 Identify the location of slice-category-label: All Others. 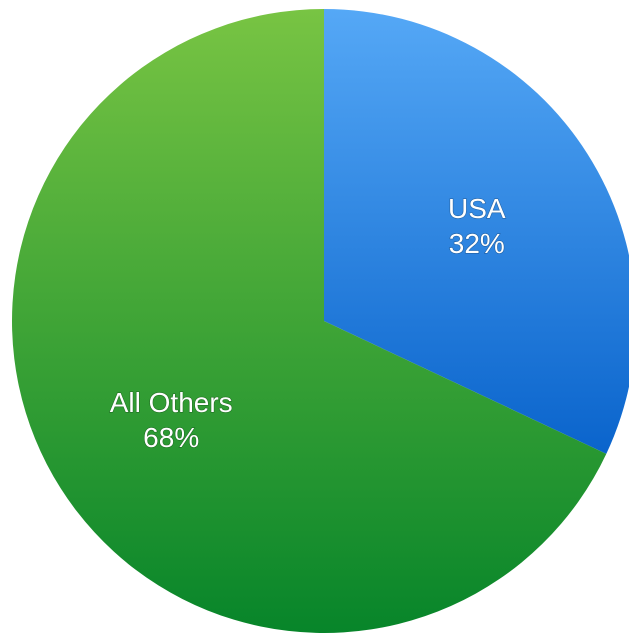
(171, 402).